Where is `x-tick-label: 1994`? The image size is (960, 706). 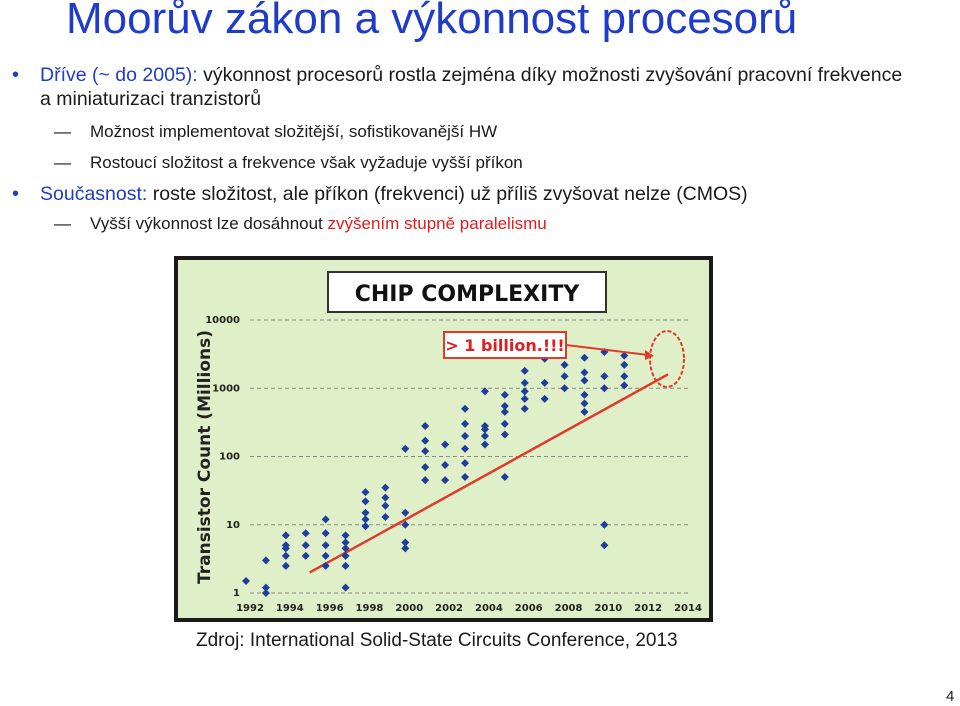 x-tick-label: 1994 is located at coordinates (290, 608).